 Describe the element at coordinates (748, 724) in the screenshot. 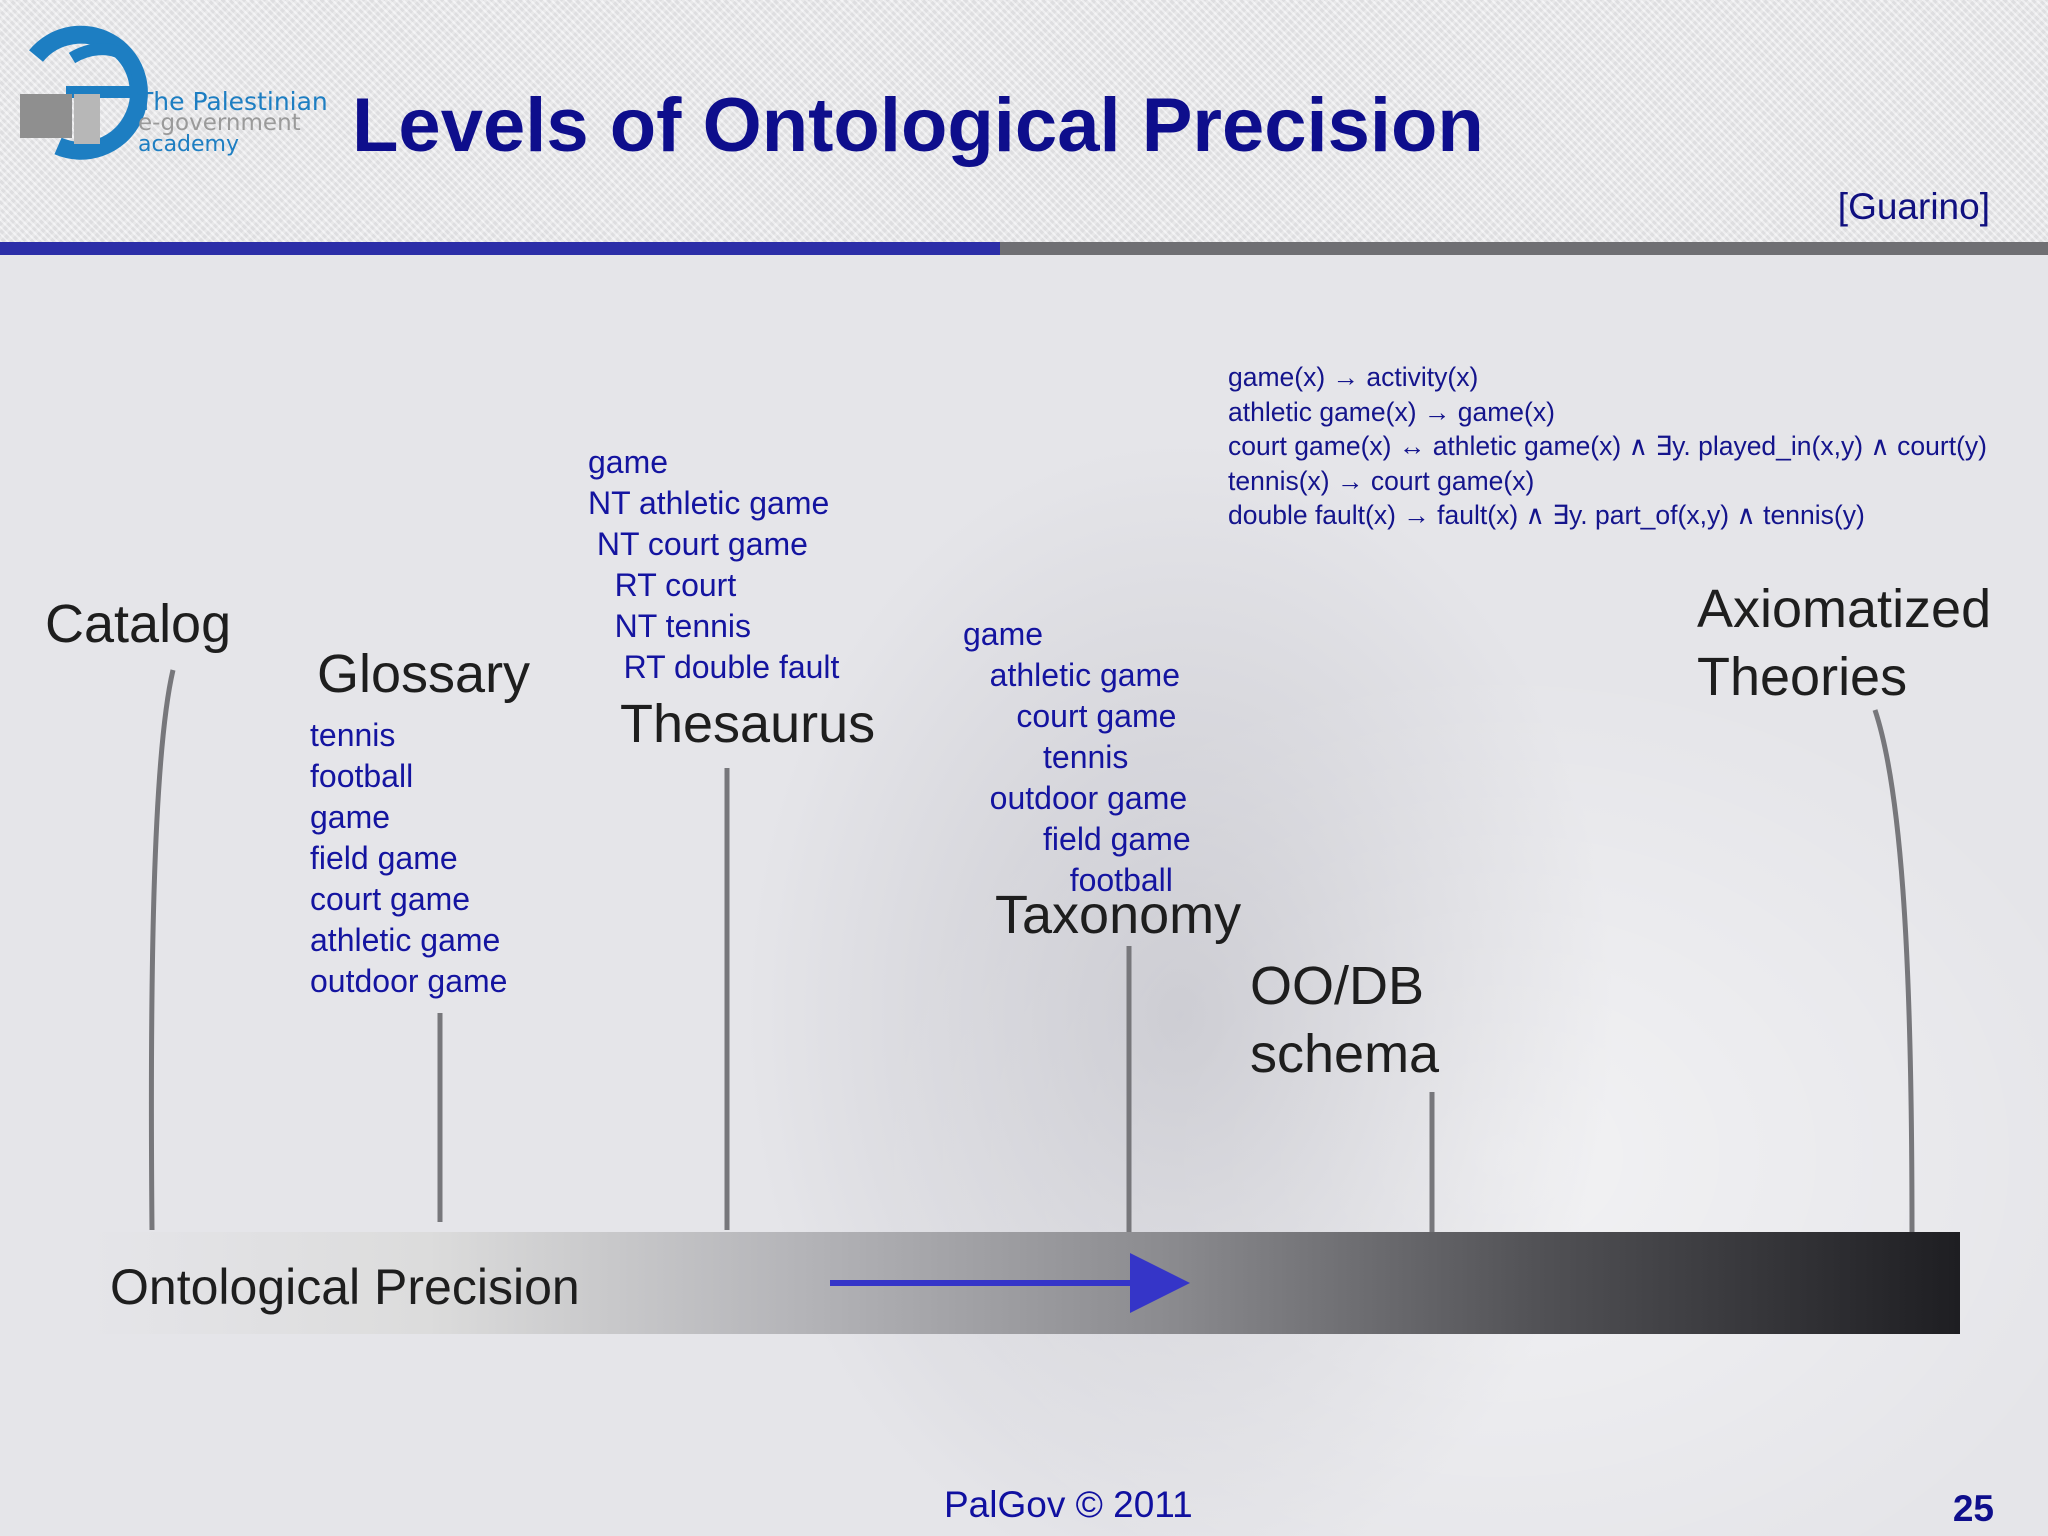

I see `stage-thesaurus: Thesaurus` at that location.